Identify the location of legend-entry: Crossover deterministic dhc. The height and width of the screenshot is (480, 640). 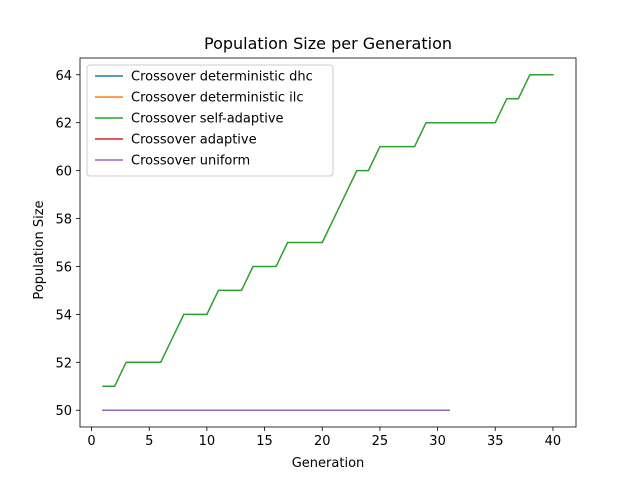
(222, 77).